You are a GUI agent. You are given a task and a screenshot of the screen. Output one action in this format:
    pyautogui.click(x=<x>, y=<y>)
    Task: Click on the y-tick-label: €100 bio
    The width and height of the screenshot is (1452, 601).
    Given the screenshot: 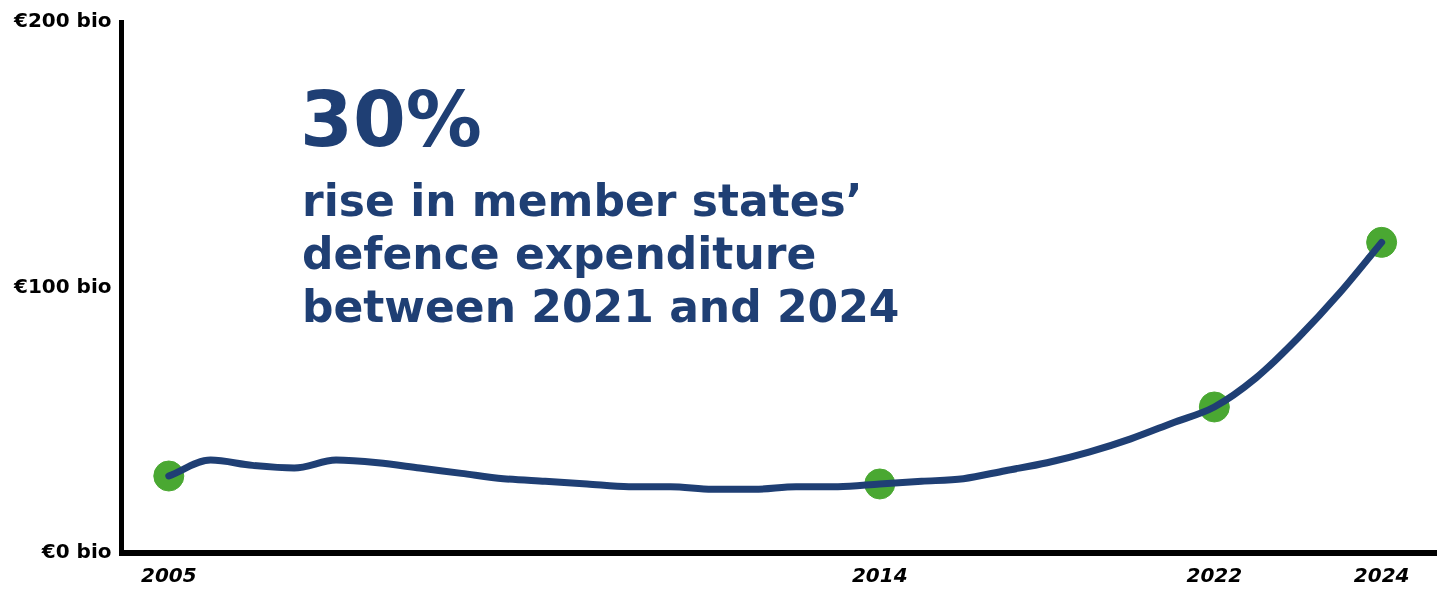 What is the action you would take?
    pyautogui.click(x=62, y=285)
    